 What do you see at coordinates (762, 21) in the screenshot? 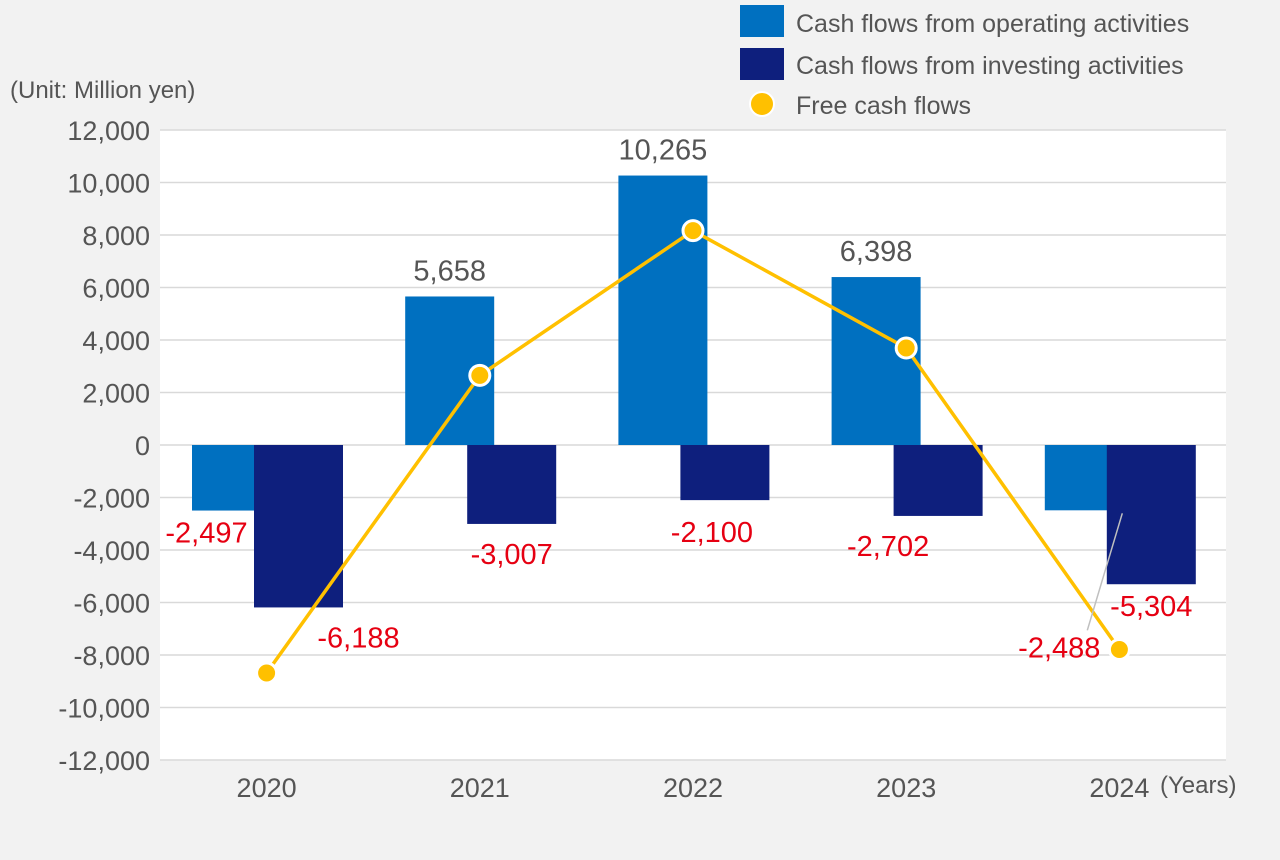
I see `legend-swatch-operating` at bounding box center [762, 21].